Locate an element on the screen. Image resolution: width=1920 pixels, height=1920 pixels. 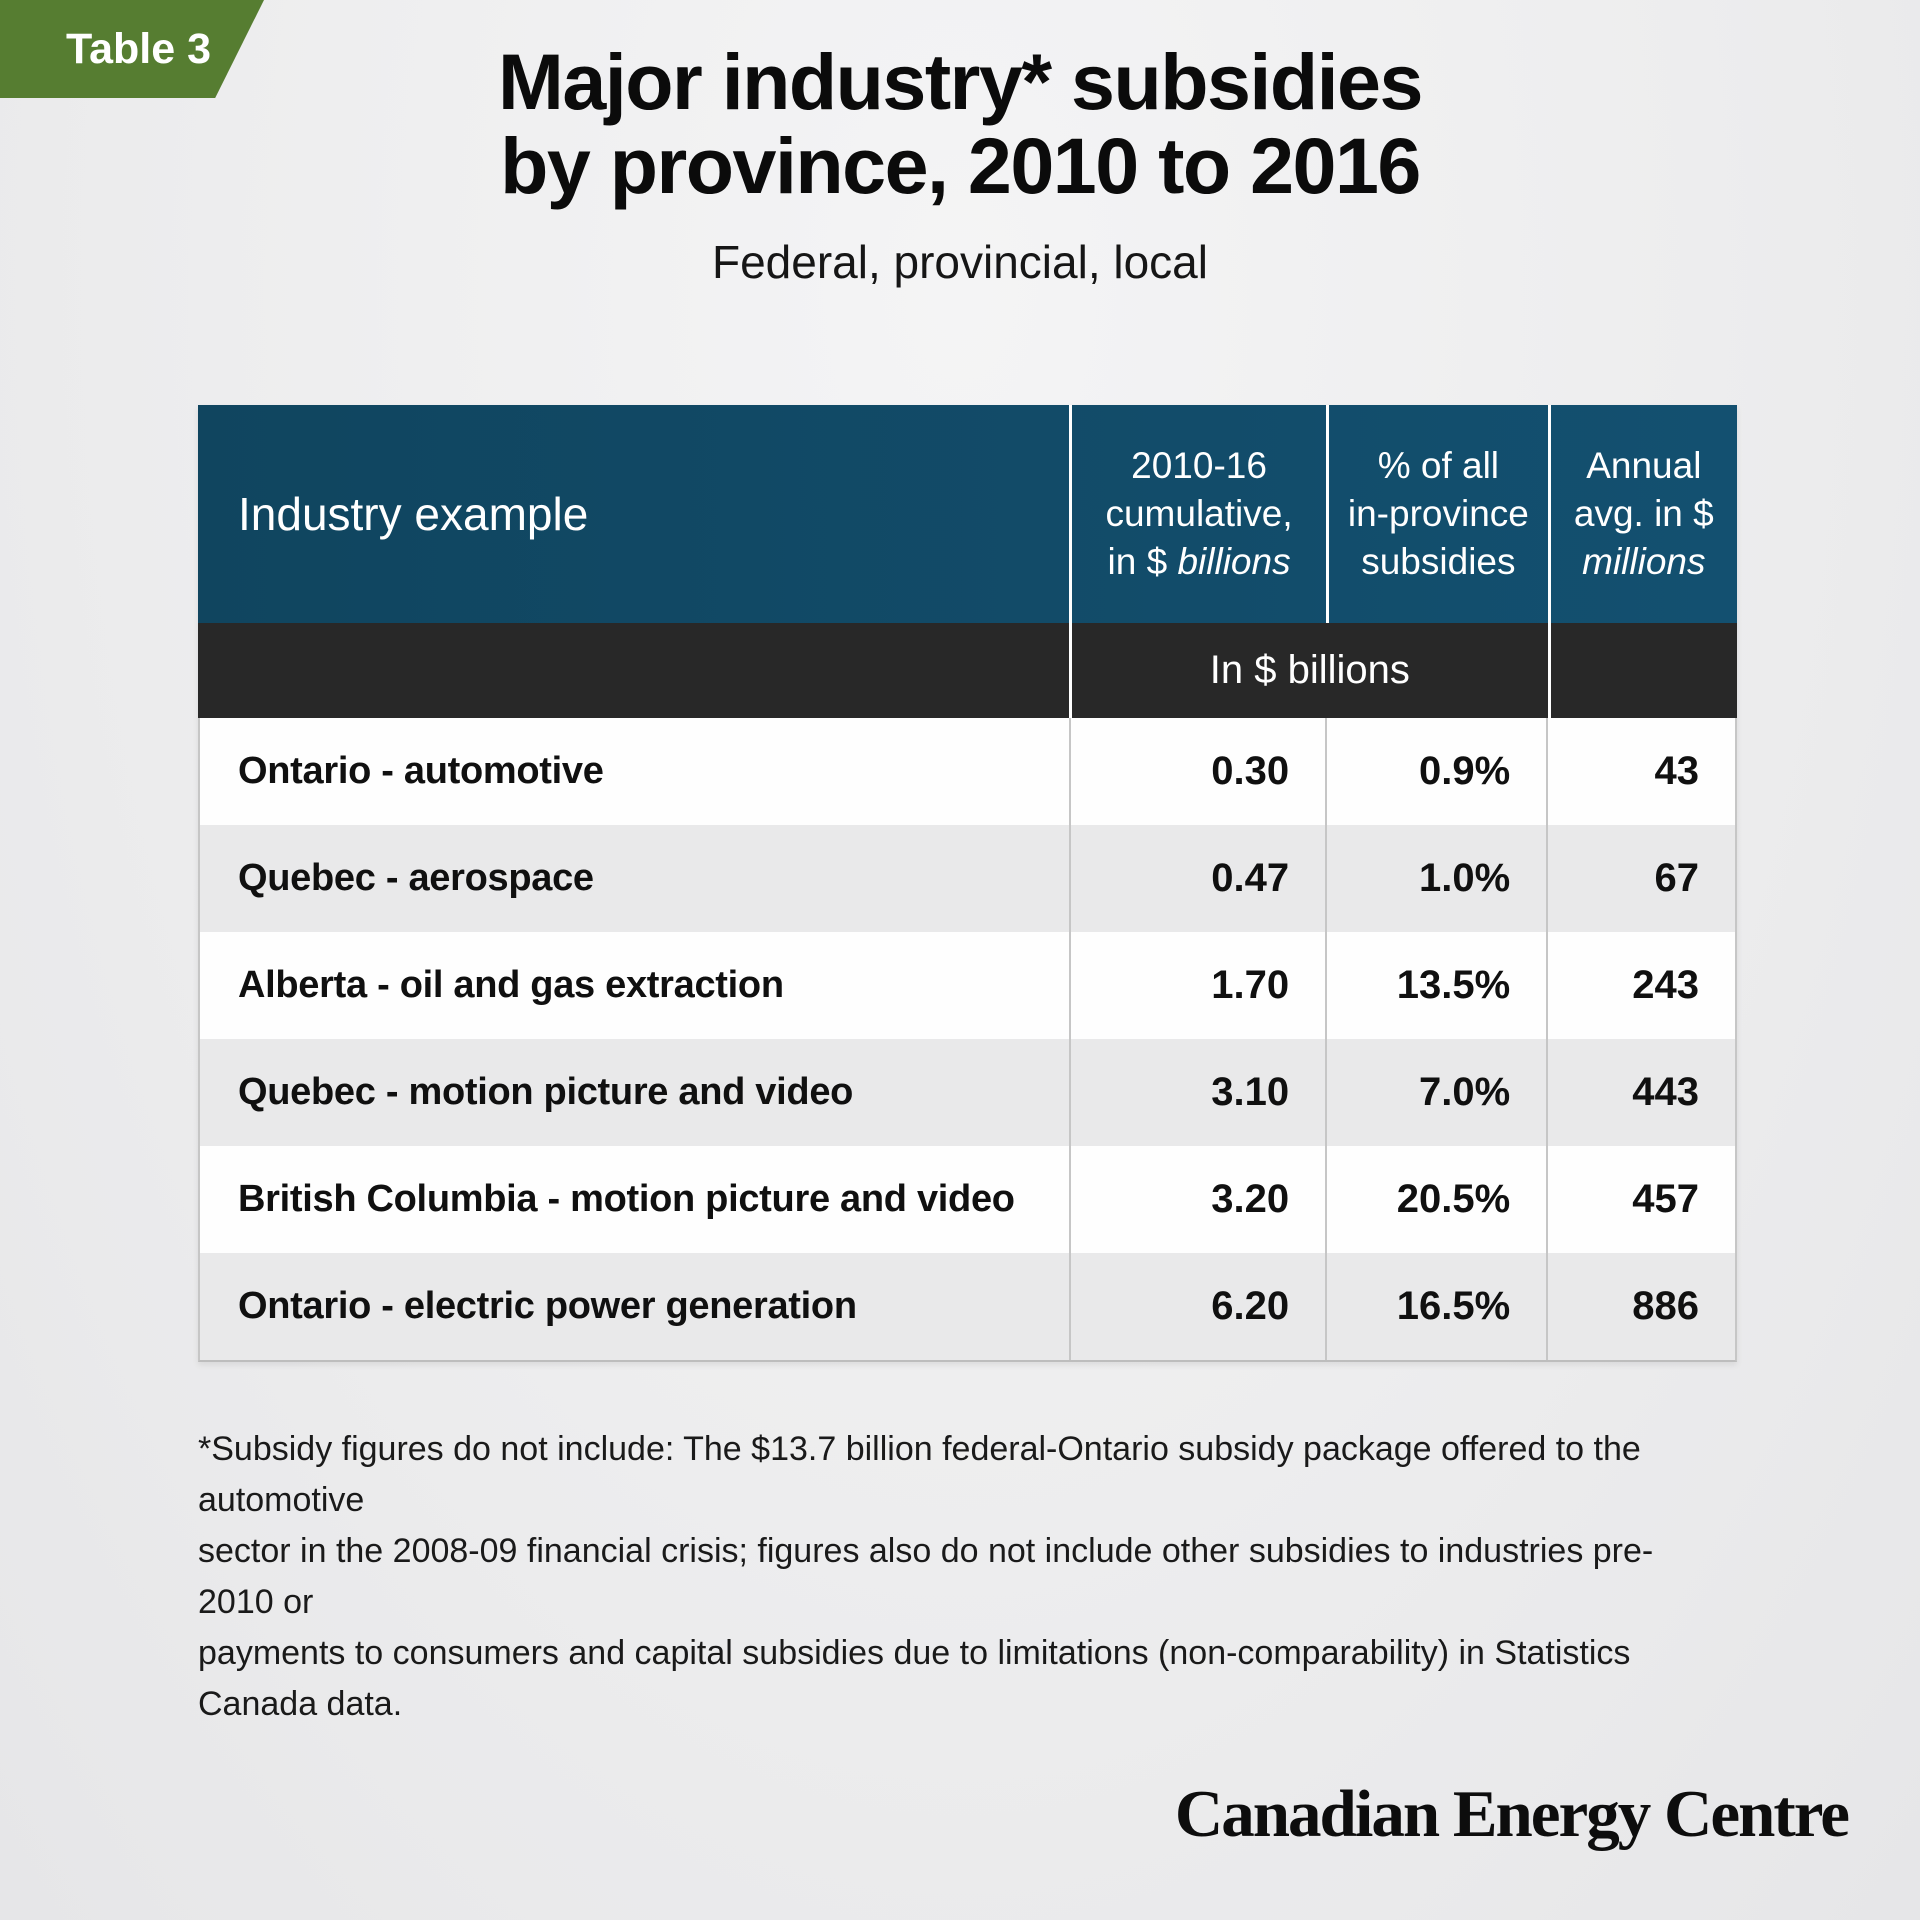
row-cumulative-value: 0.47 is located at coordinates (1196, 878).